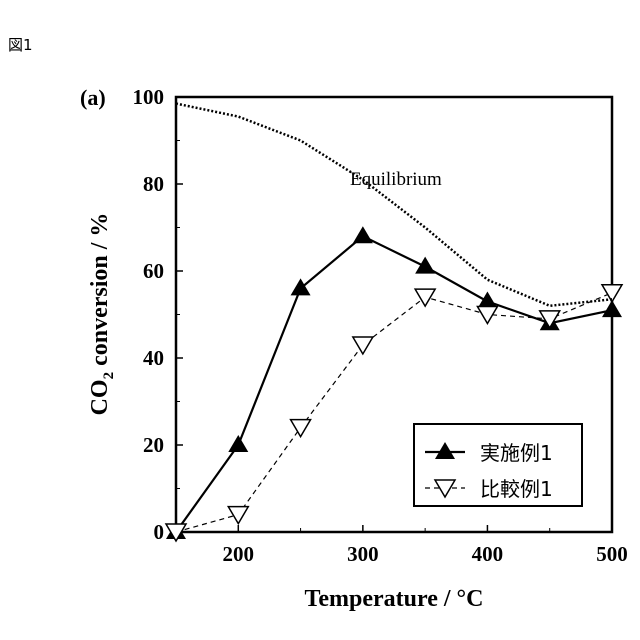  I want to click on x-tick-label: 500, so click(612, 554).